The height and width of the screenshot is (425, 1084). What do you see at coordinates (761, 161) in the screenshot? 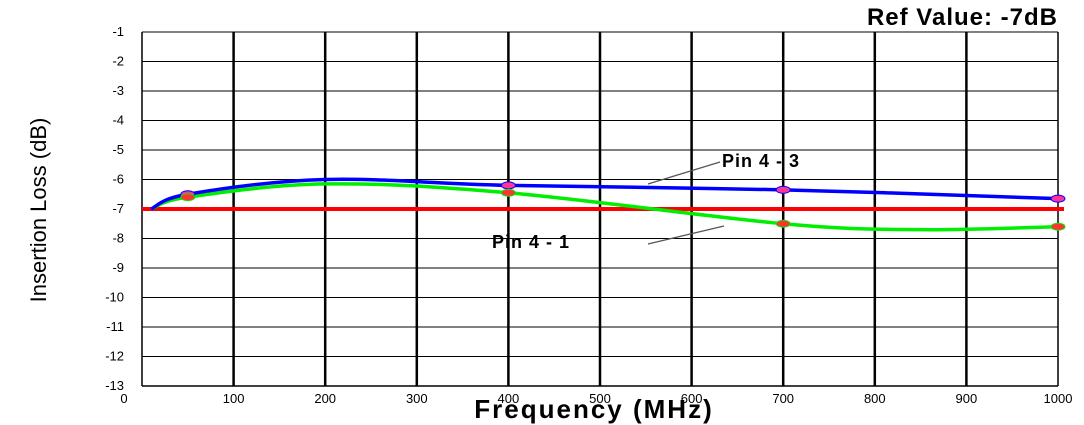
I see `series-annotation-label: Pin 4 - 3` at bounding box center [761, 161].